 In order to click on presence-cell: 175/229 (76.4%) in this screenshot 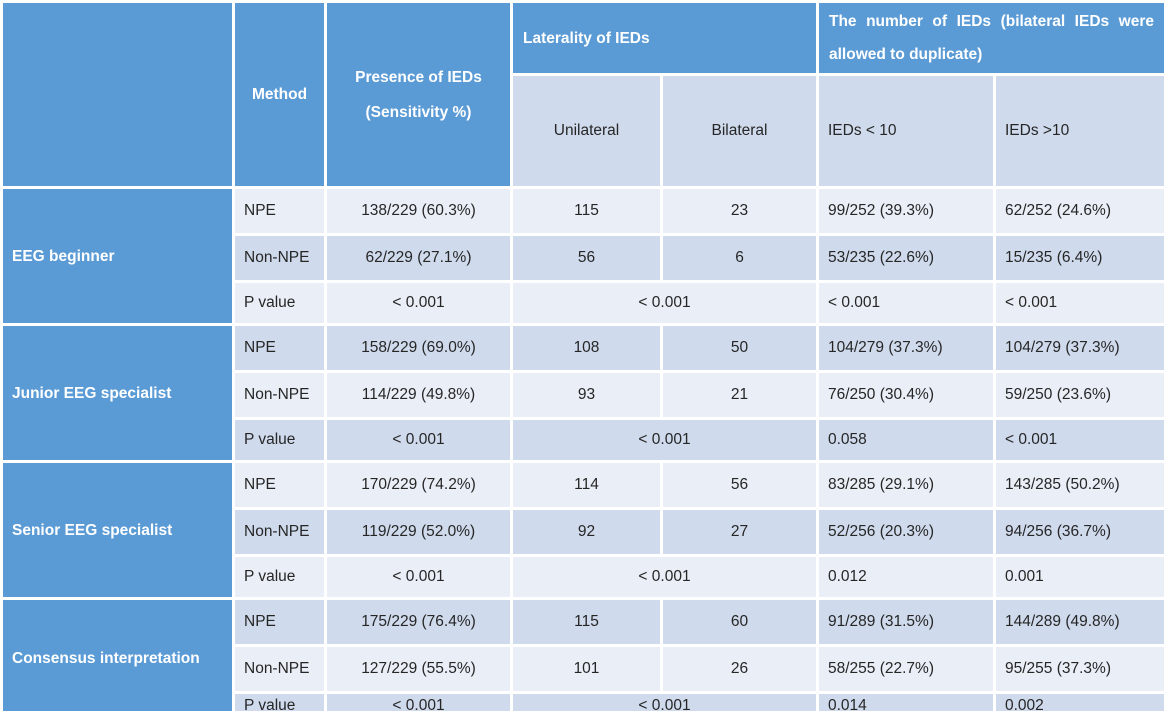, I will do `click(418, 622)`.